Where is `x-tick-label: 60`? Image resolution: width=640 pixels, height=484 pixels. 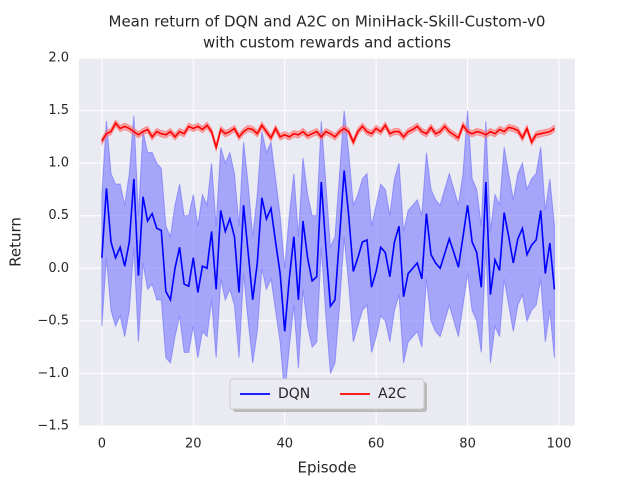 x-tick-label: 60 is located at coordinates (376, 444).